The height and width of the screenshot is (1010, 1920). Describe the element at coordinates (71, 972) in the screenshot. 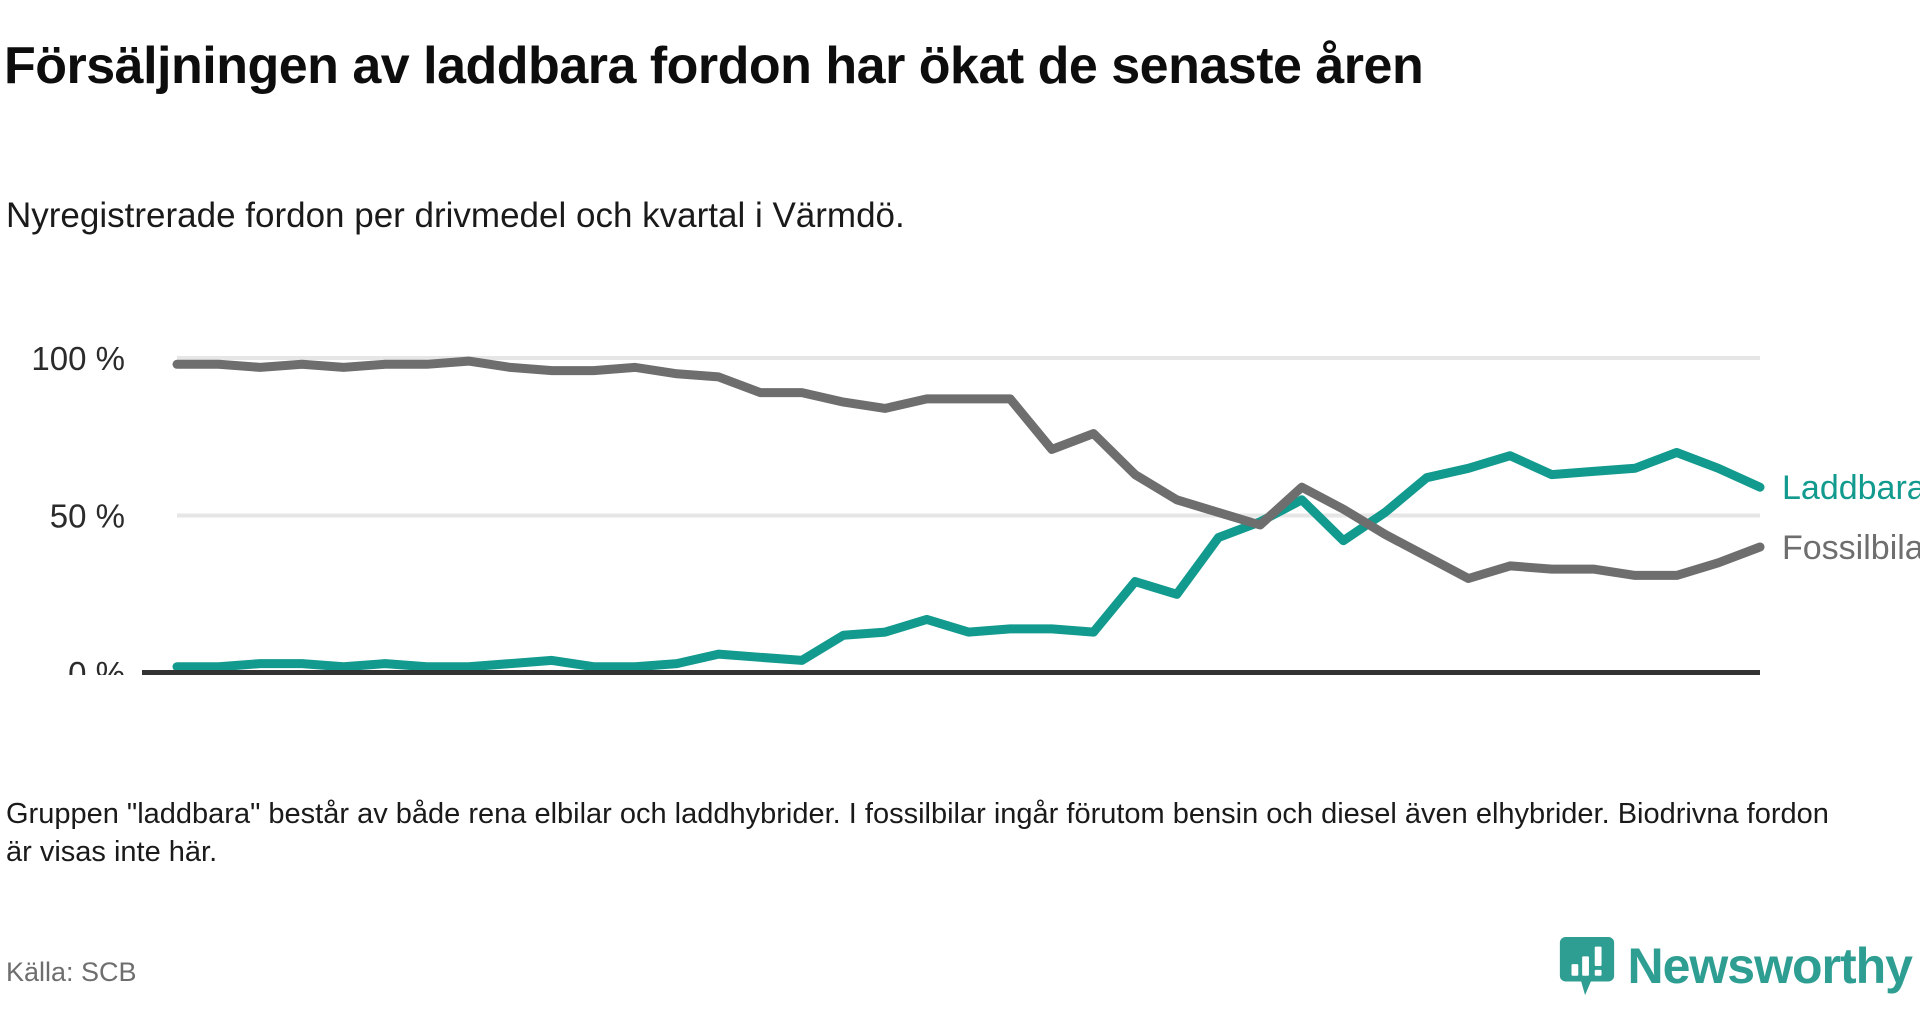

I see `source-credit: Källa: SCB` at that location.